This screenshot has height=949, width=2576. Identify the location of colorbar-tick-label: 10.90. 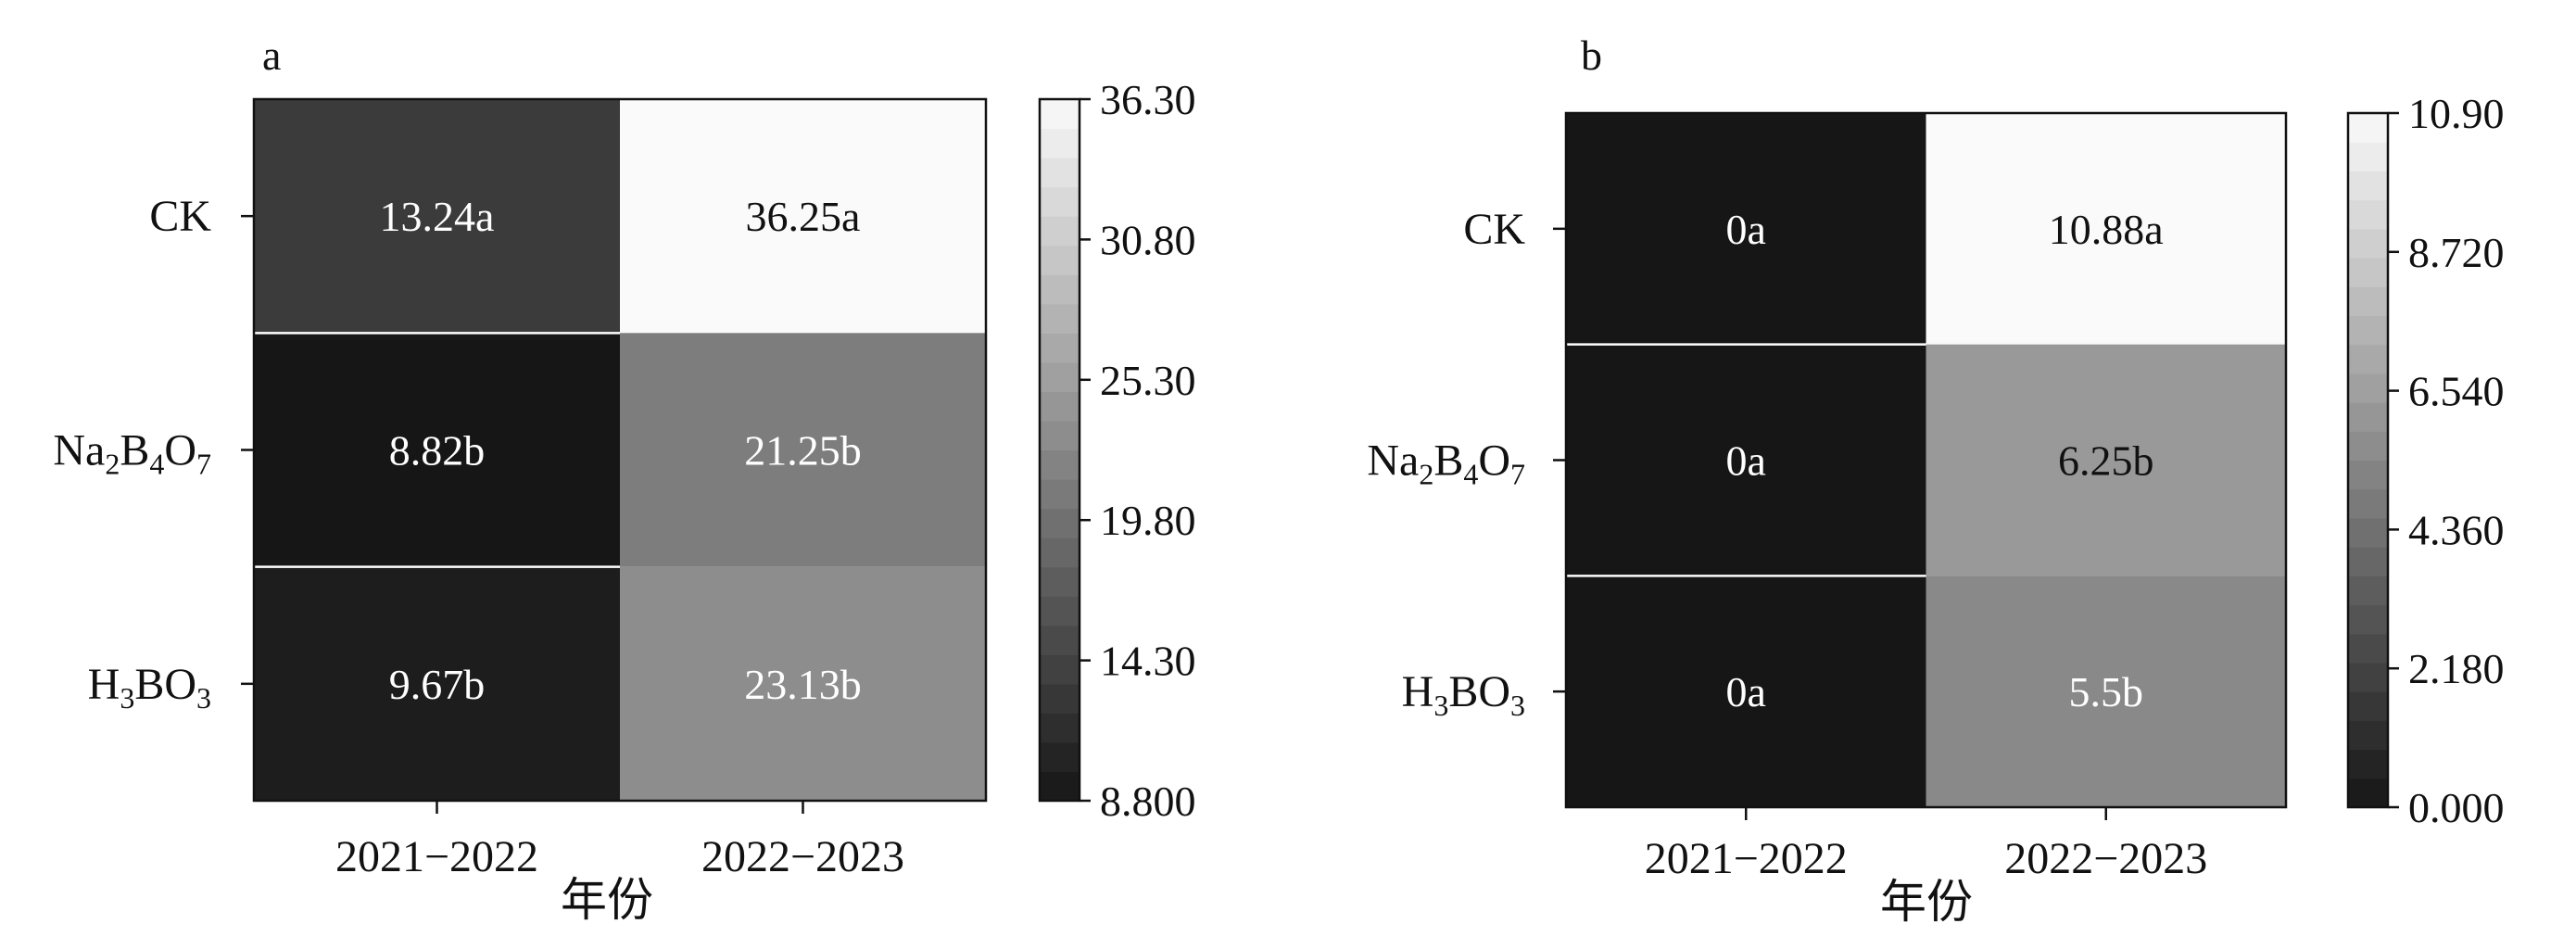
(2457, 113).